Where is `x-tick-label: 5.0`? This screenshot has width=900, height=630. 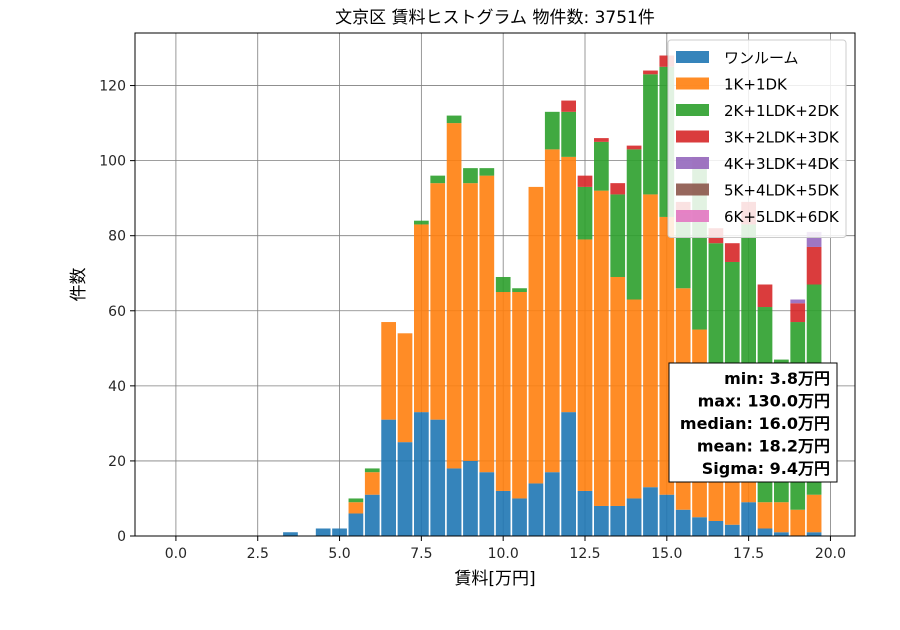
x-tick-label: 5.0 is located at coordinates (339, 554).